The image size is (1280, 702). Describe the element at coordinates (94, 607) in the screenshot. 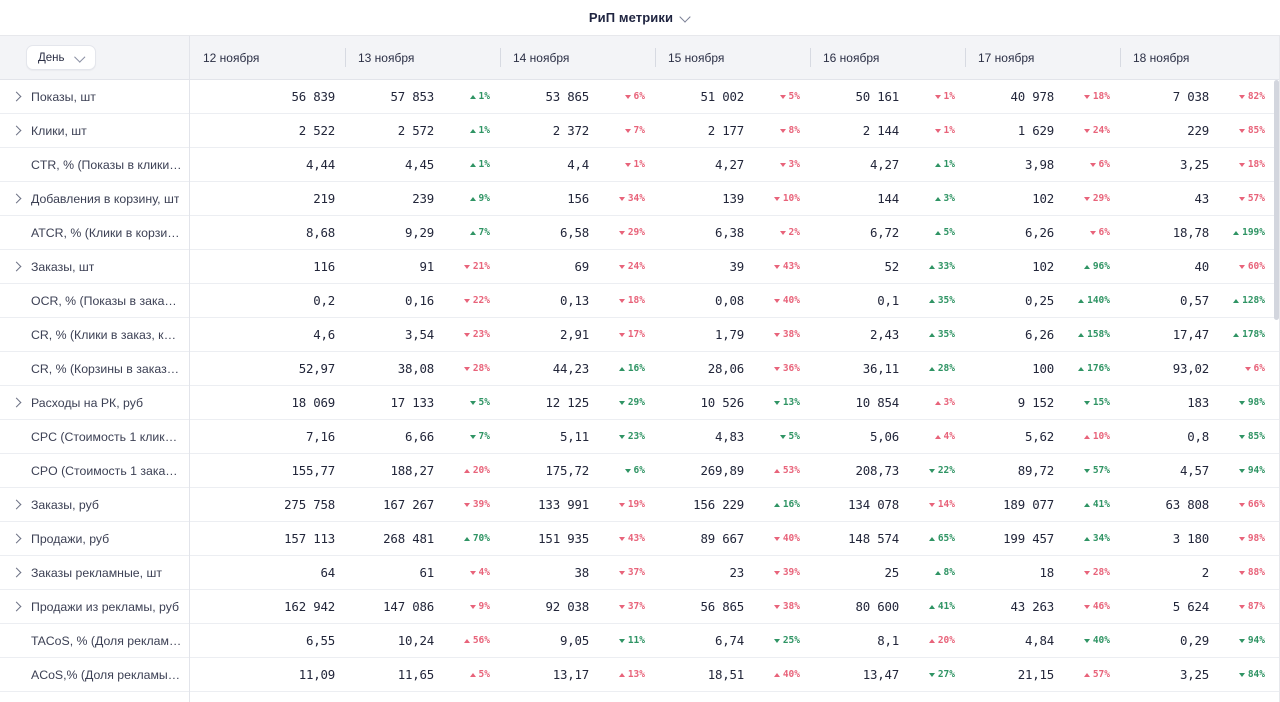

I see `metric-row-label: Продажи из рекламы, руб` at that location.